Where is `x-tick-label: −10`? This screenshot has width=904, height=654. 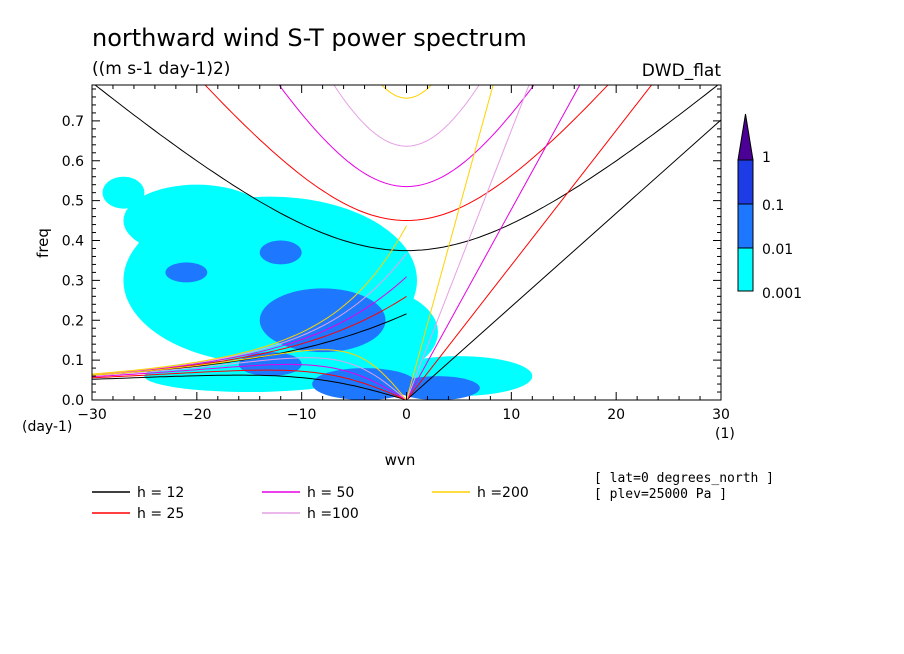 x-tick-label: −10 is located at coordinates (302, 415).